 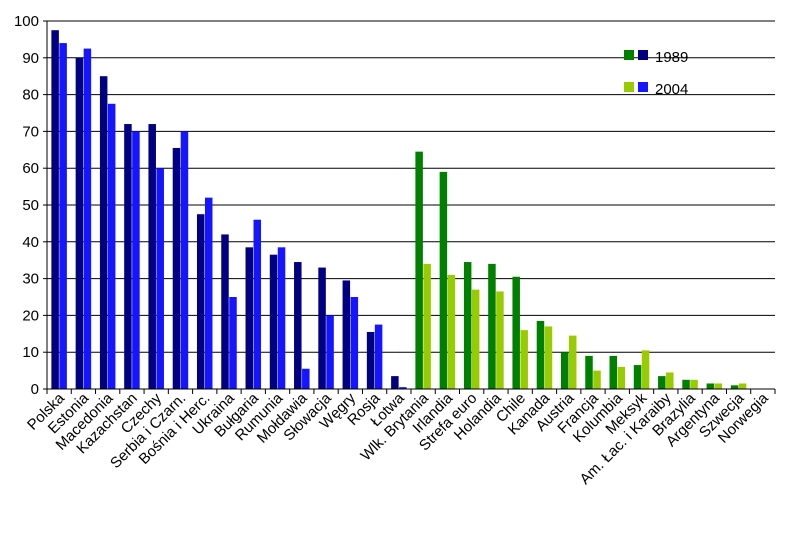 I want to click on y-tick-label: 30, so click(x=30, y=279).